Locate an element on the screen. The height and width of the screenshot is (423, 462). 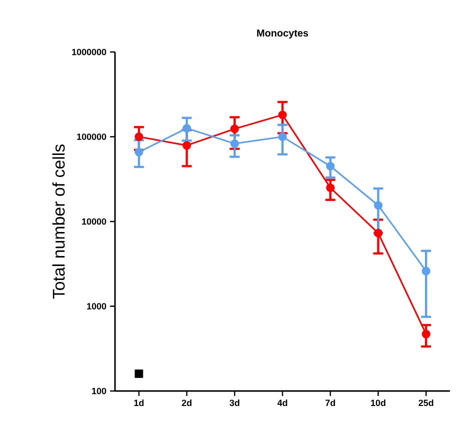
y-axis-title: Total number of cells is located at coordinates (58, 221).